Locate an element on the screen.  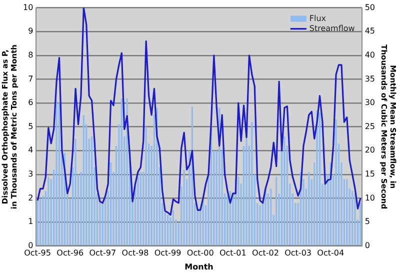
y-tick-label: 5 is located at coordinates (31, 126).